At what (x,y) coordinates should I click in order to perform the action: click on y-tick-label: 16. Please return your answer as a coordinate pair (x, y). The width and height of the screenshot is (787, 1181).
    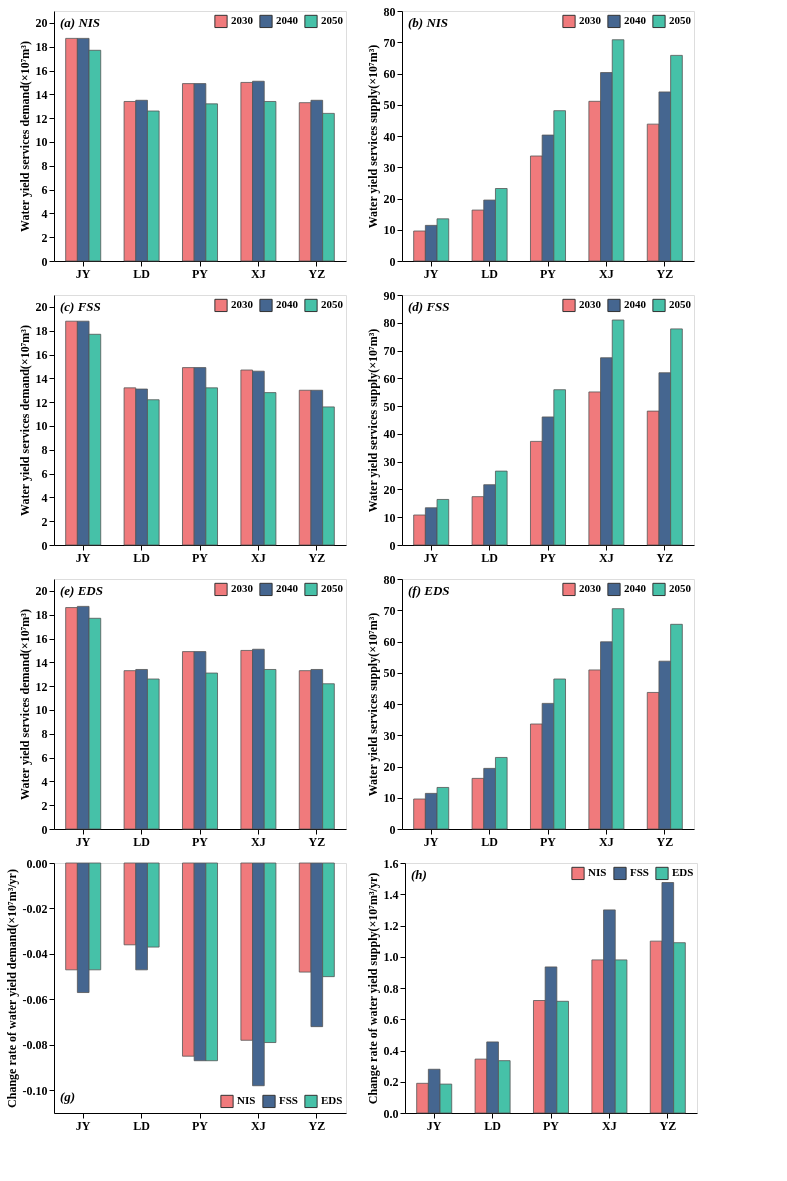
    Looking at the image, I should click on (41, 355).